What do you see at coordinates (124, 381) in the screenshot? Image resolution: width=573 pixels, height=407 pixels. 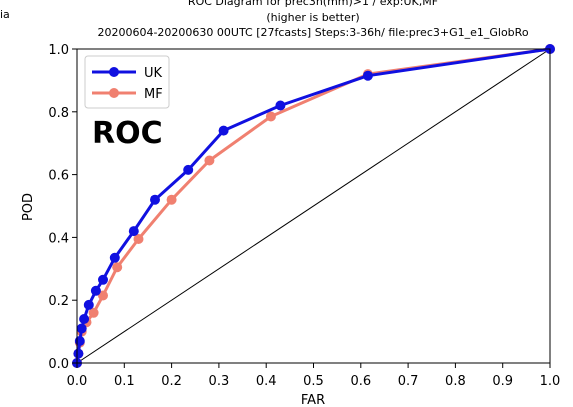 I see `x-tick-label: 0.1` at bounding box center [124, 381].